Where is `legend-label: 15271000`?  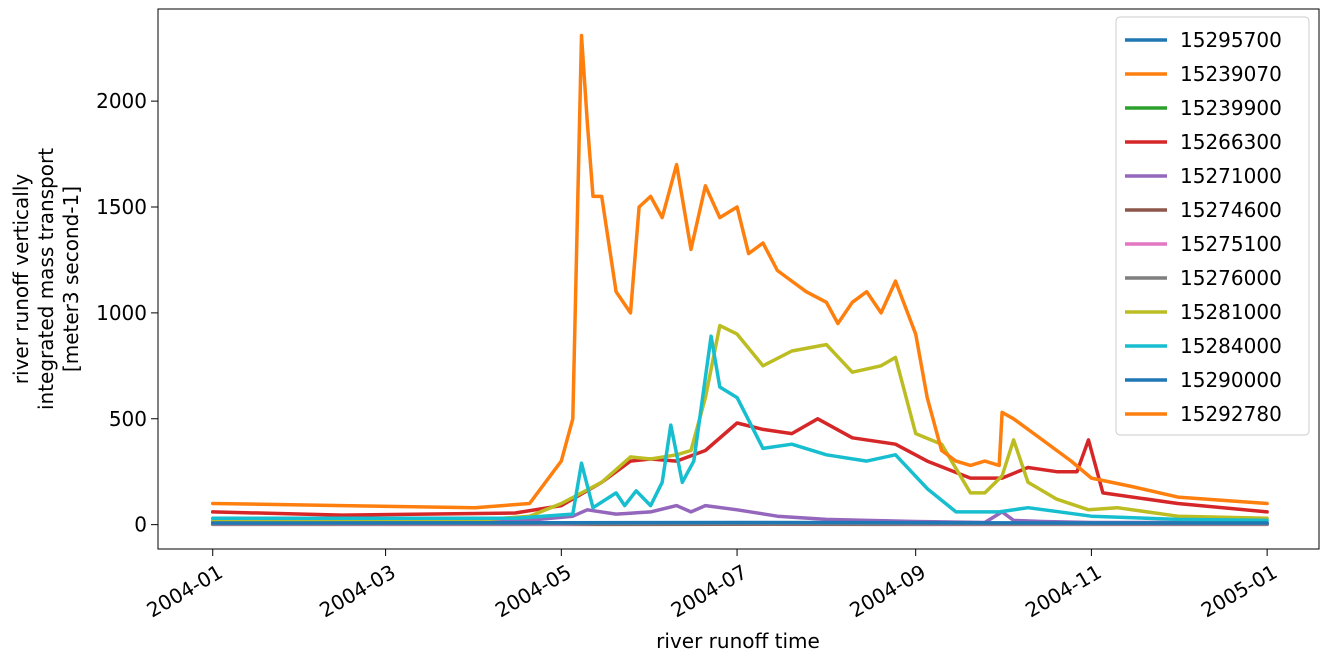 legend-label: 15271000 is located at coordinates (1231, 176).